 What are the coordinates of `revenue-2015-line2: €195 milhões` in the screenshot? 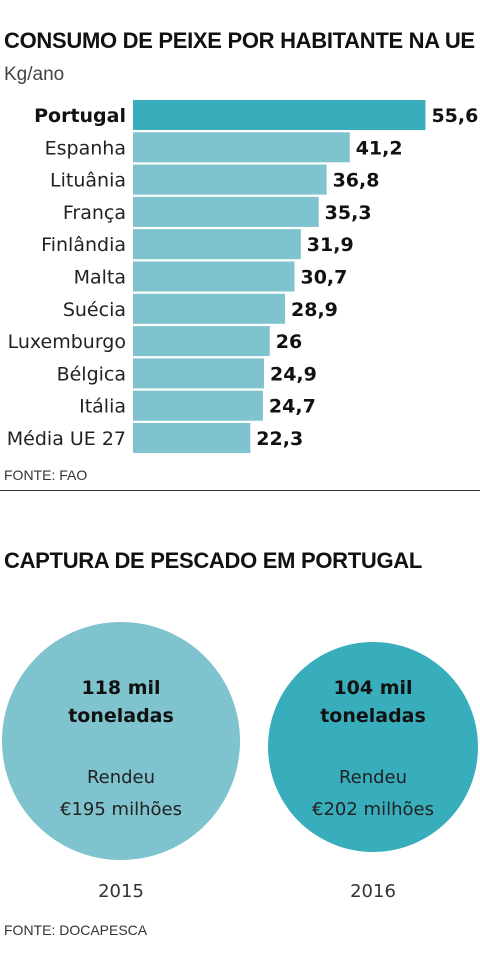 It's located at (121, 809).